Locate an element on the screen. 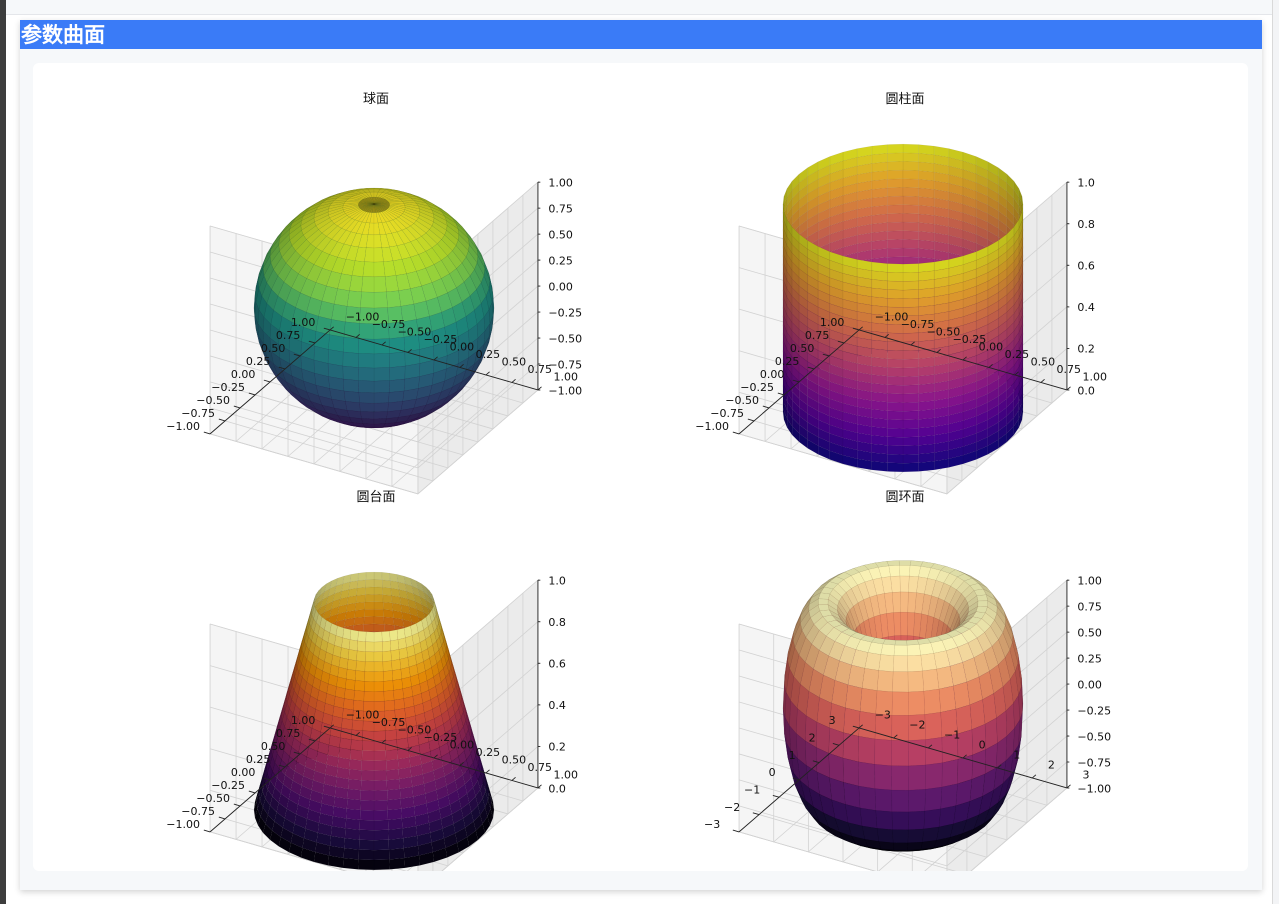 The image size is (1279, 904). scrollbar is located at coordinates (1275, 452).